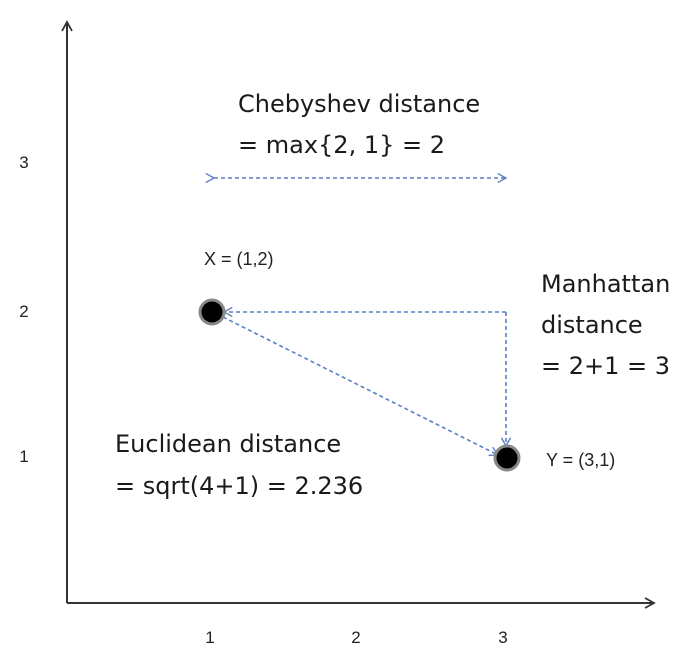 This screenshot has width=698, height=664. I want to click on x-tick-label-1: 1, so click(209, 637).